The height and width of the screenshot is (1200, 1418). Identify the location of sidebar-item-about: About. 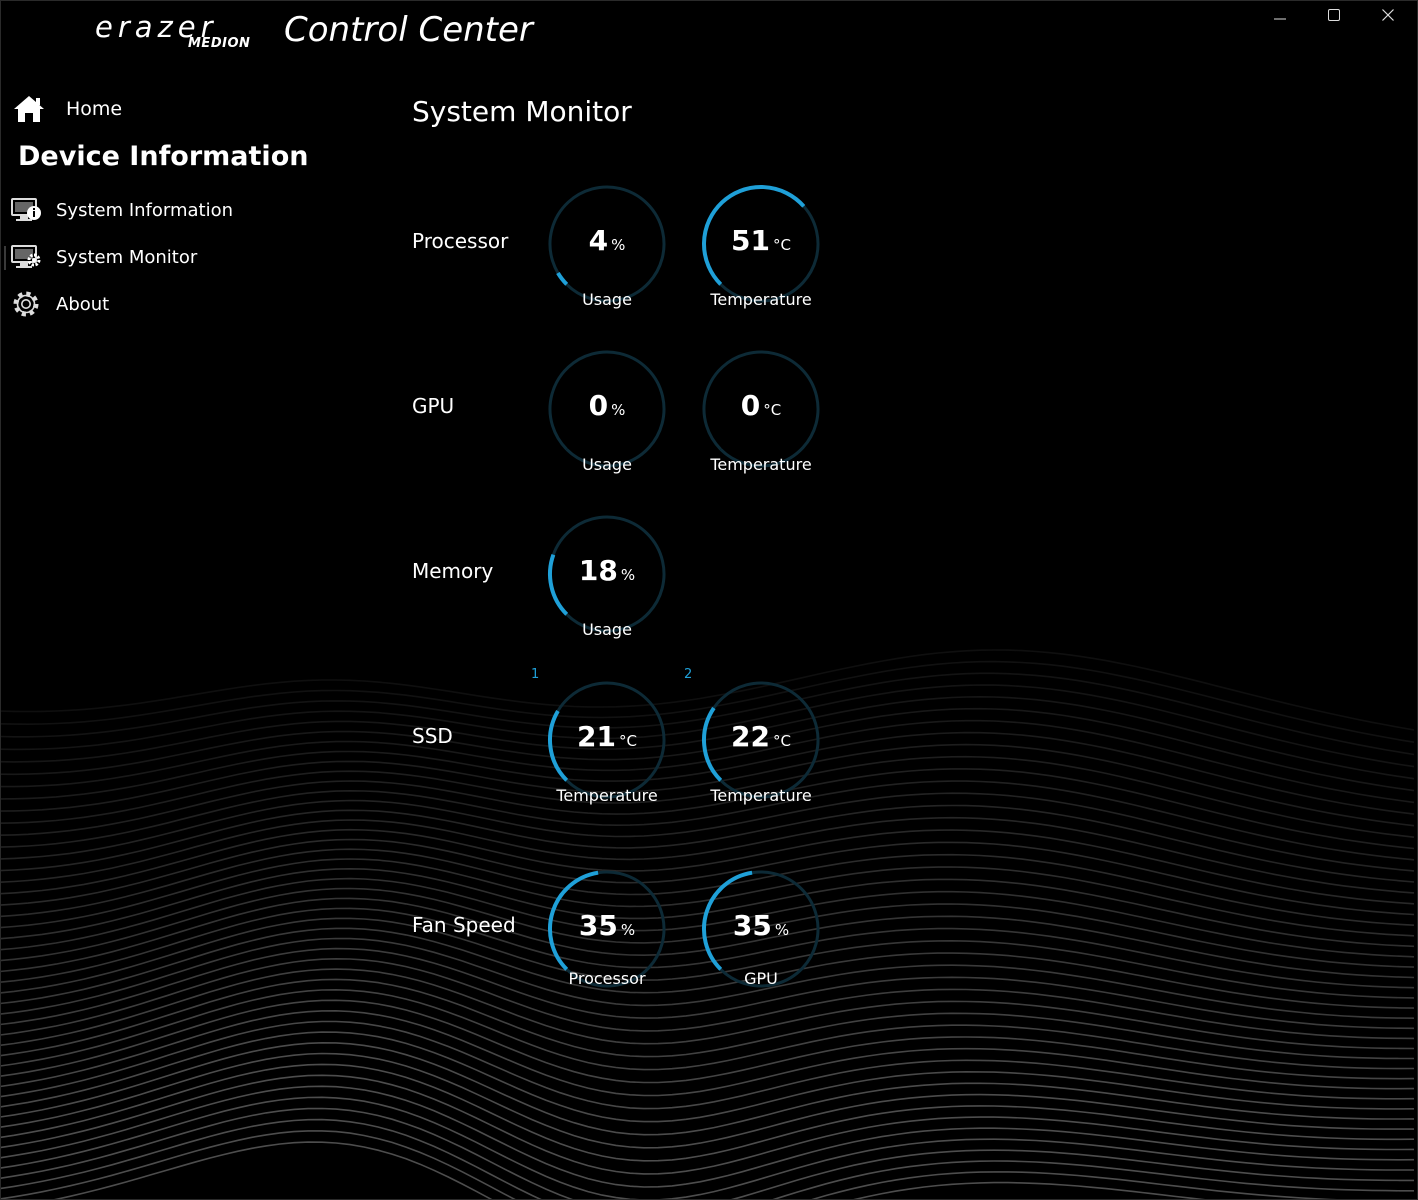
(59, 304).